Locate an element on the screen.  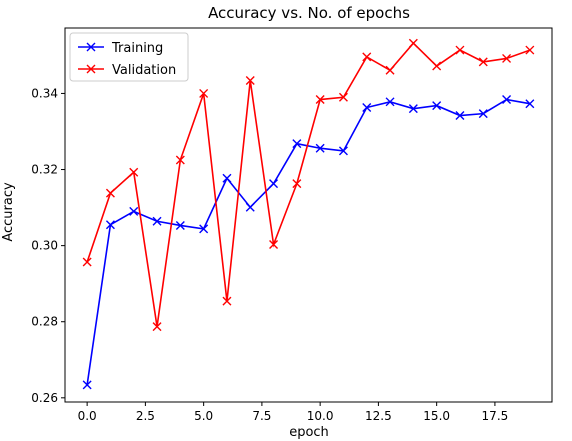
x-tick-label: 17.5 is located at coordinates (495, 416).